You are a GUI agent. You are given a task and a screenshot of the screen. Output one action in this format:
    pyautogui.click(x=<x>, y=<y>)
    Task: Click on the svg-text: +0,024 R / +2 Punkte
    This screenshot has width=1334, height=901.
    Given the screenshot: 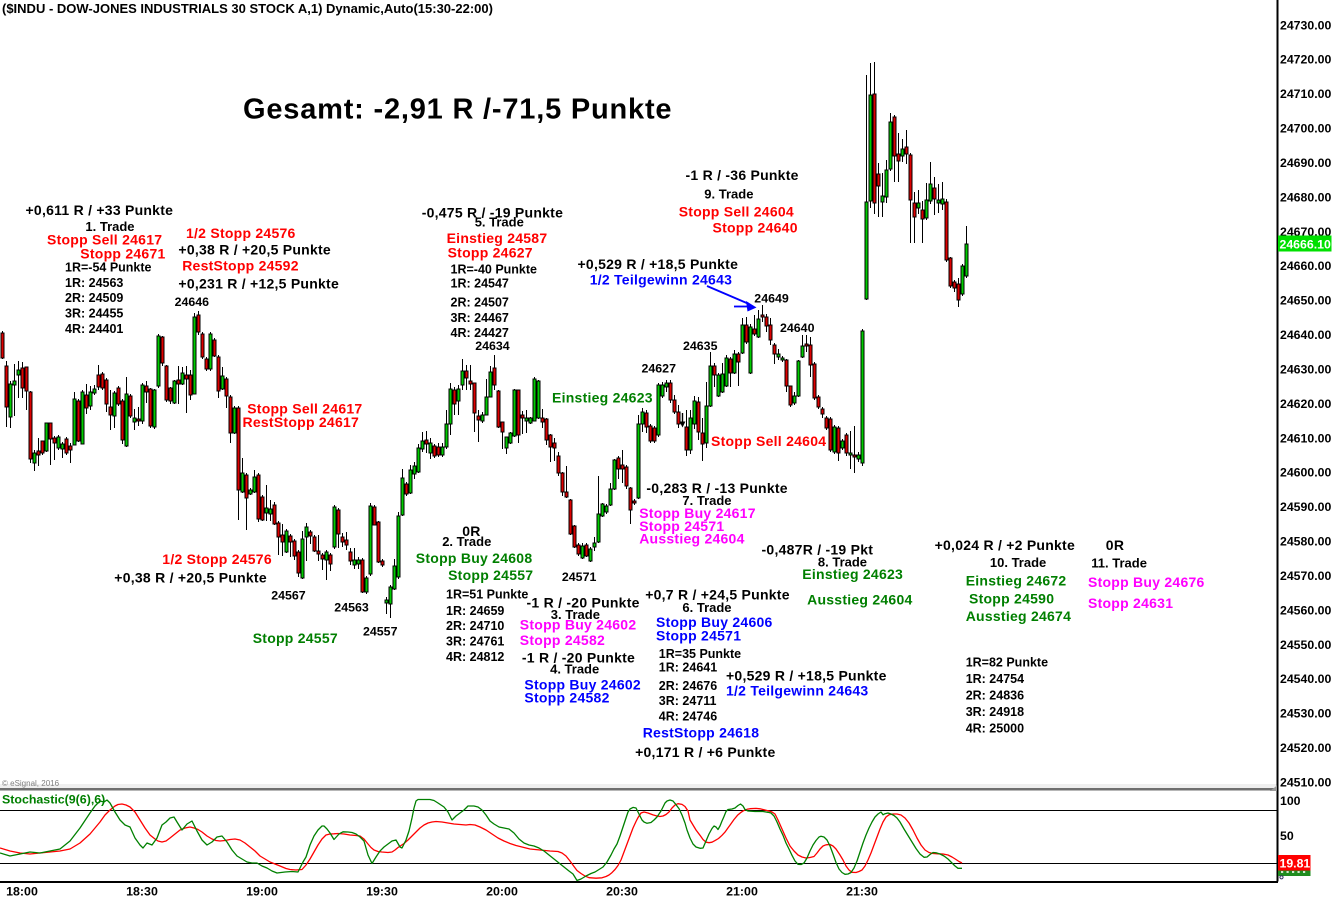 What is the action you would take?
    pyautogui.click(x=1005, y=545)
    